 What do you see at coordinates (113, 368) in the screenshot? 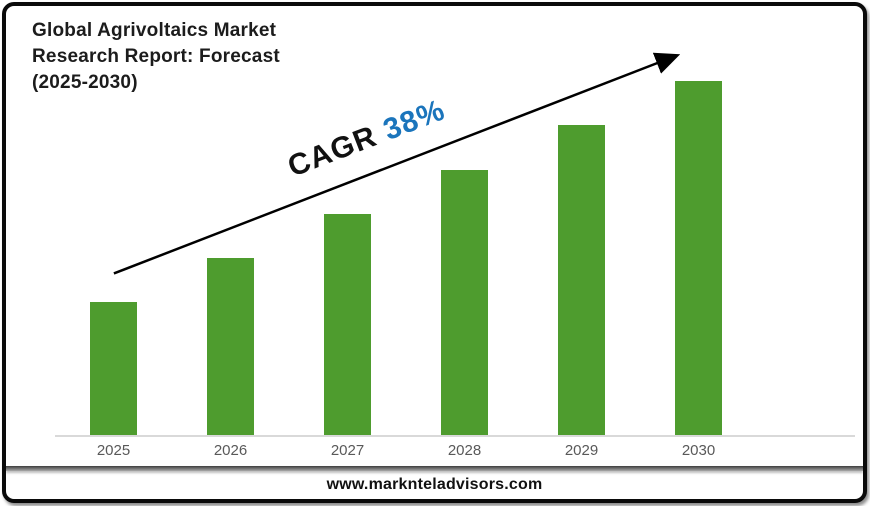
I see `bar-2025` at bounding box center [113, 368].